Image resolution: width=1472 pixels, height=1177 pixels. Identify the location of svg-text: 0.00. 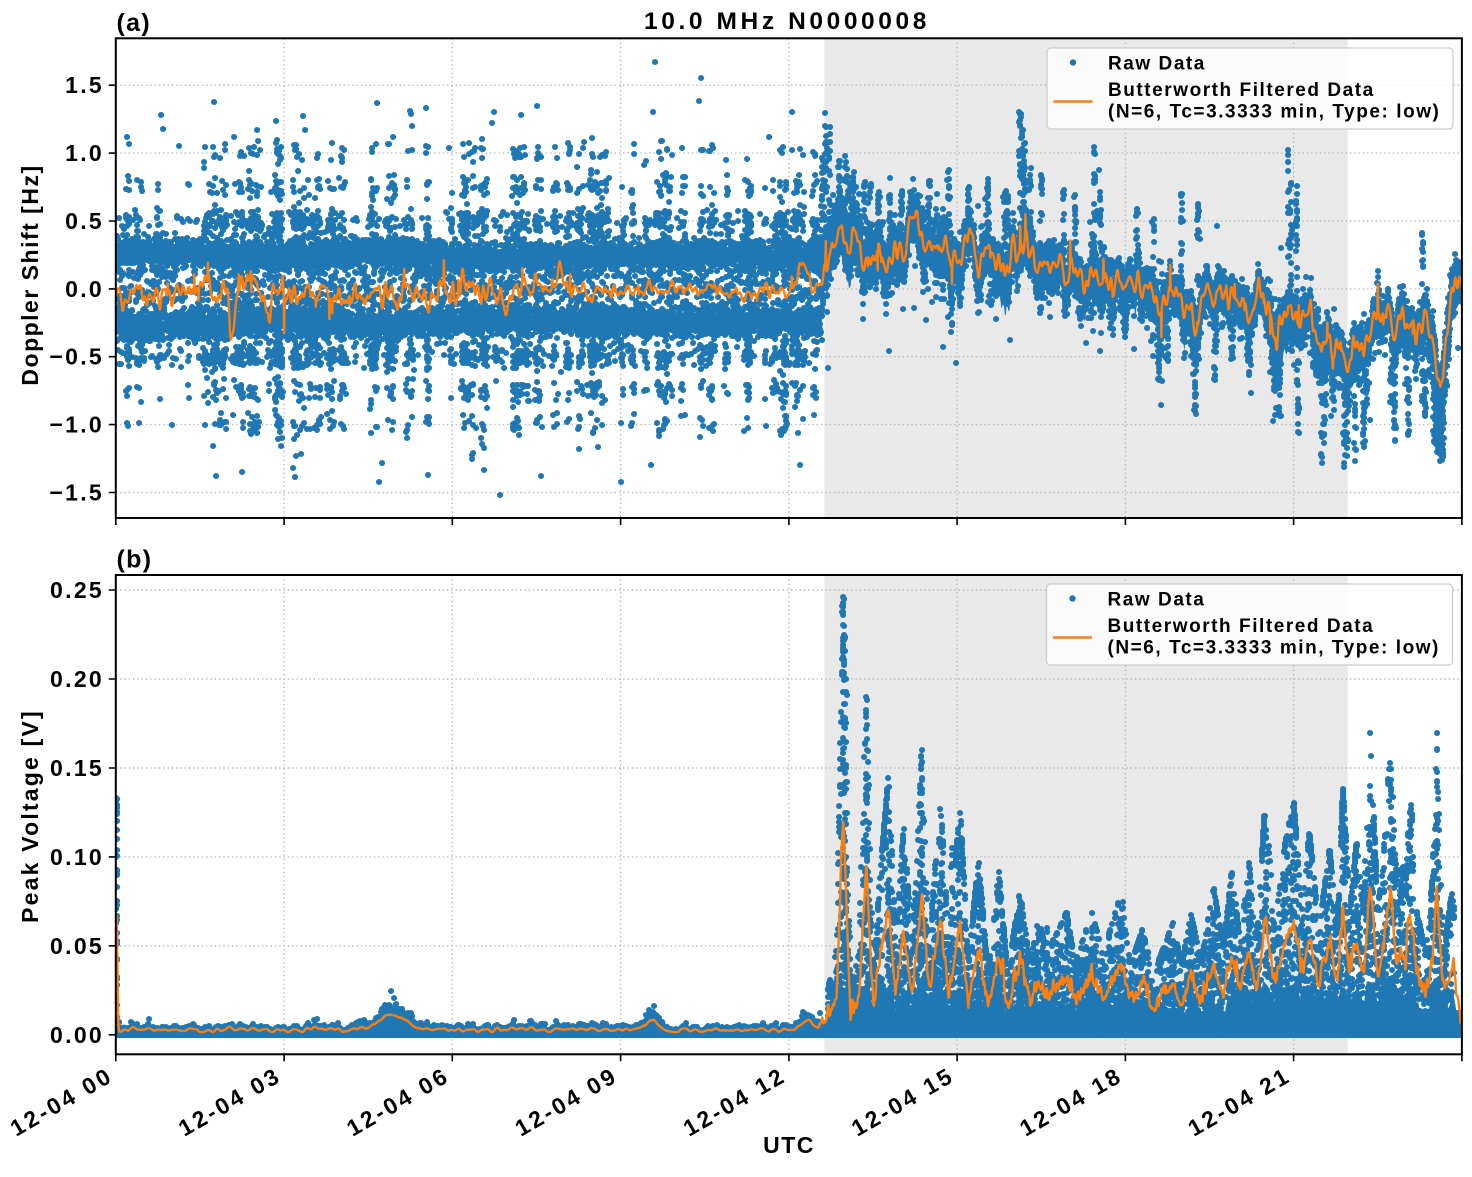
(77, 1035).